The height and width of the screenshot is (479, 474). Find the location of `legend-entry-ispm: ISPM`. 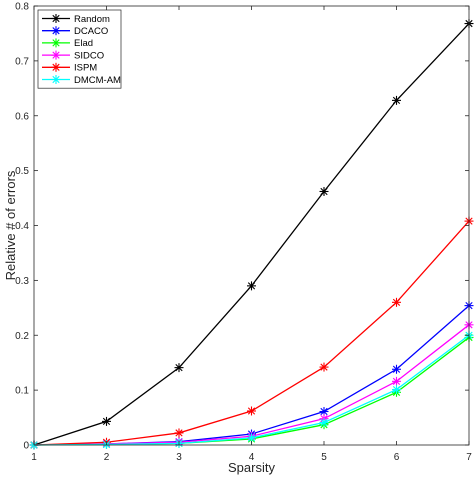

legend-entry-ispm: ISPM is located at coordinates (69, 68).